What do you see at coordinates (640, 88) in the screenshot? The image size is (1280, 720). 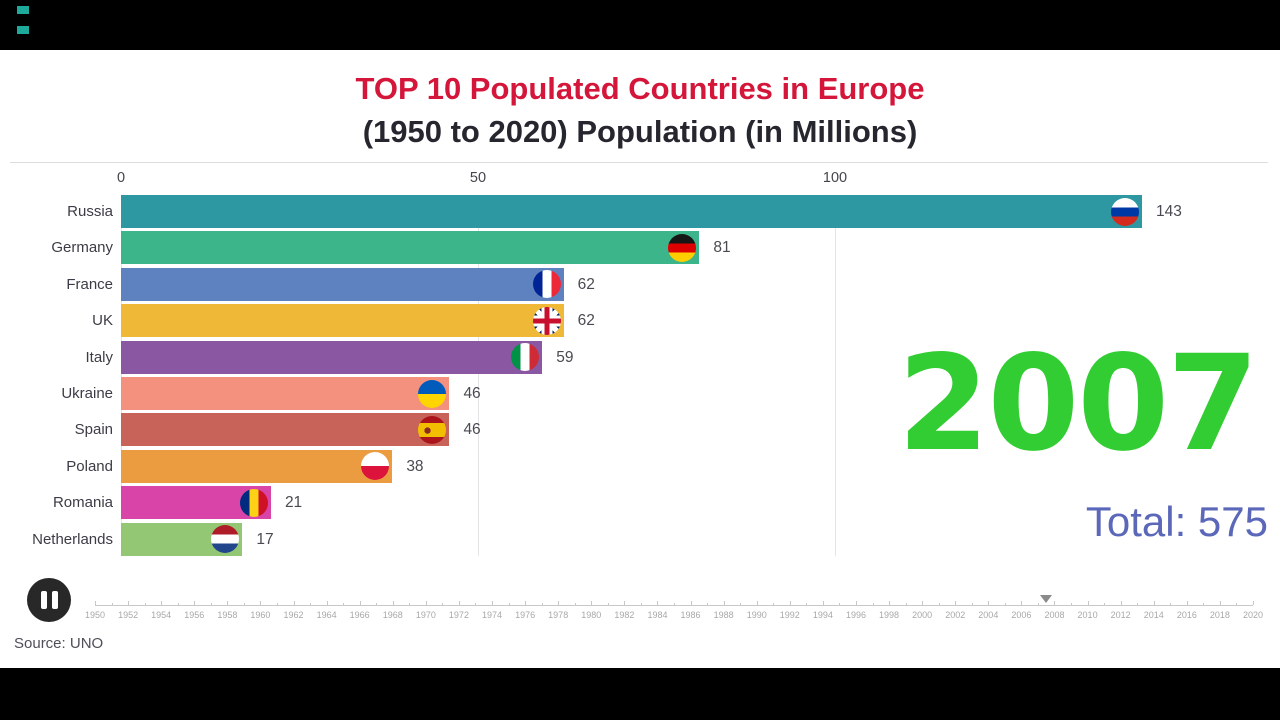 I see `chart-title: TOP 10 Populated Countries in Europe` at bounding box center [640, 88].